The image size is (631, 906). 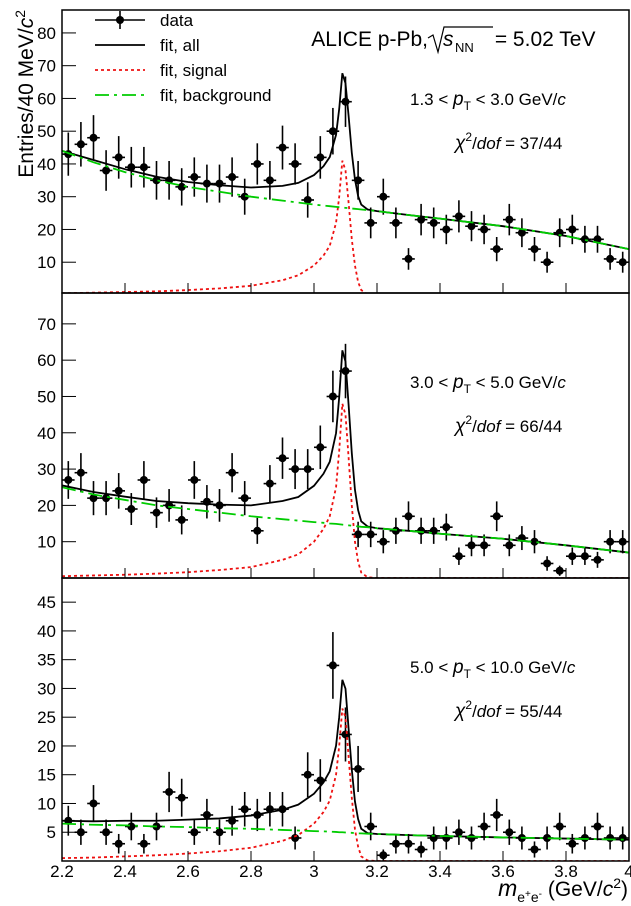 What do you see at coordinates (490, 143) in the screenshot?
I see `chi2-label-part: dof` at bounding box center [490, 143].